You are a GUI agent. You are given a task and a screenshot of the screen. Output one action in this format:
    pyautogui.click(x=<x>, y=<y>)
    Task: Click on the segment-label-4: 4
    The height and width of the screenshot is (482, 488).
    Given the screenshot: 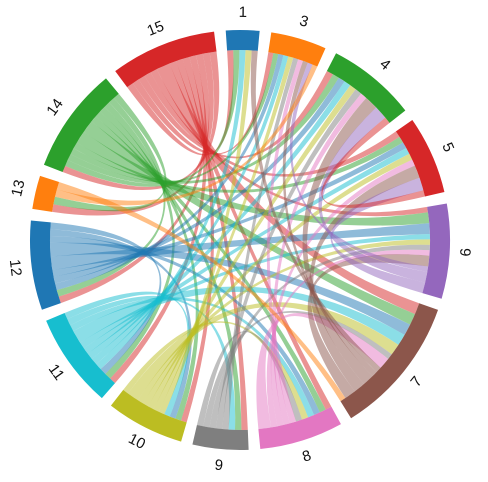 What is the action you would take?
    pyautogui.click(x=384, y=64)
    